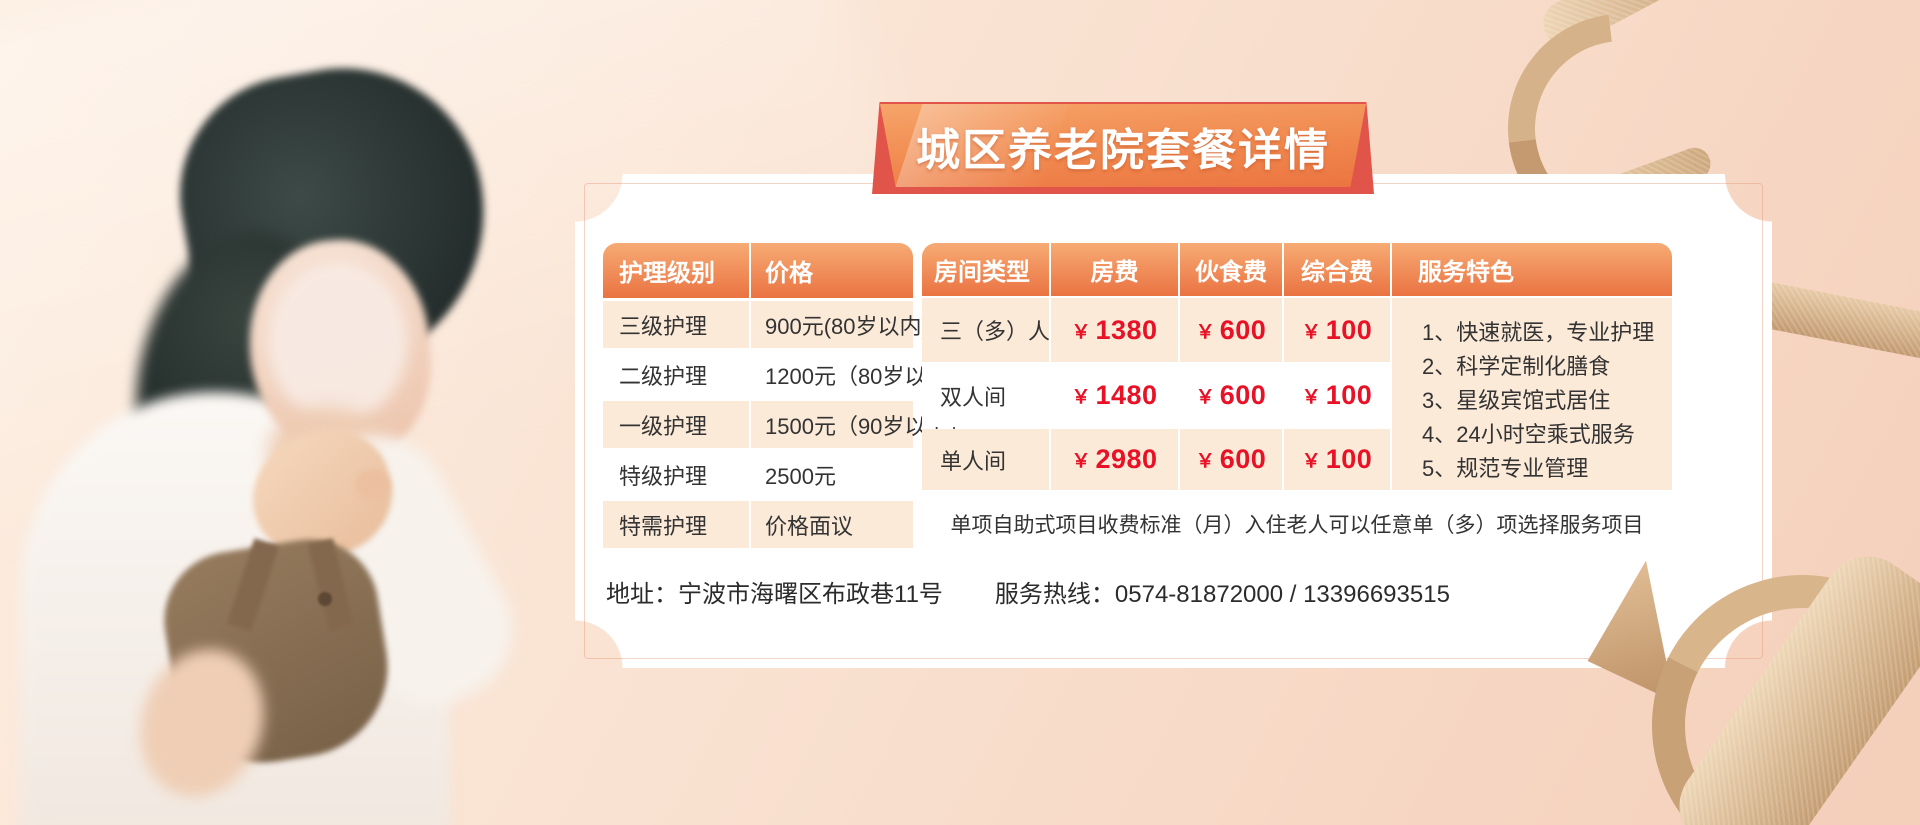 The height and width of the screenshot is (825, 1920). I want to click on care-table-header-price: 价格, so click(832, 270).